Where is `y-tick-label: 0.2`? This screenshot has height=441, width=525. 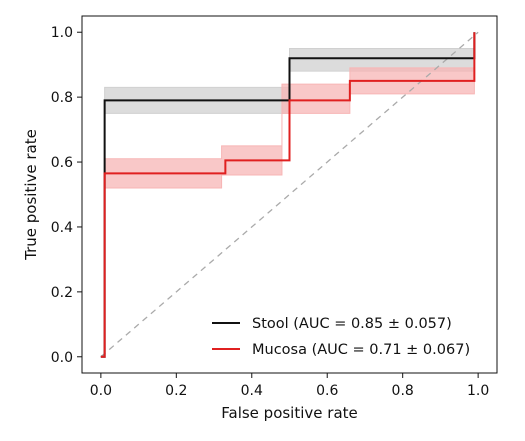 y-tick-label: 0.2 is located at coordinates (62, 293).